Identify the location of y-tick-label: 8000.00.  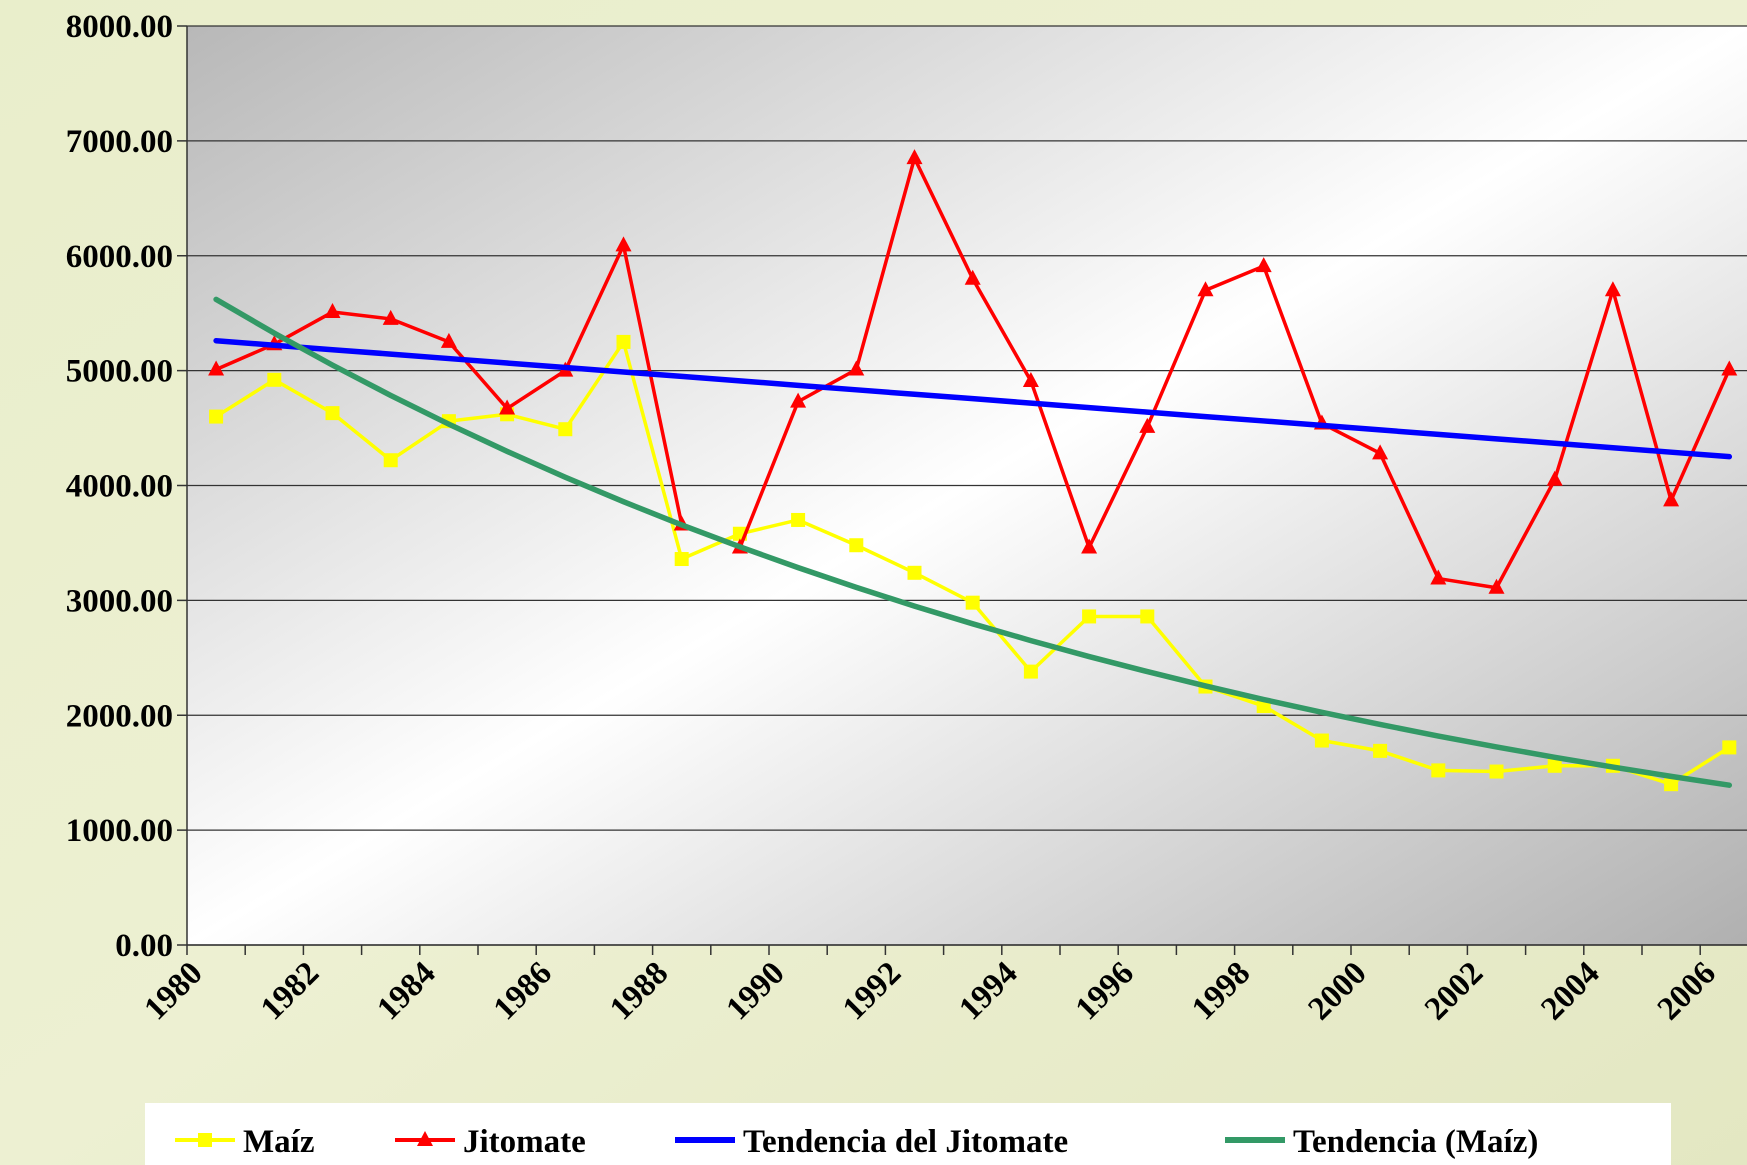
(119, 27).